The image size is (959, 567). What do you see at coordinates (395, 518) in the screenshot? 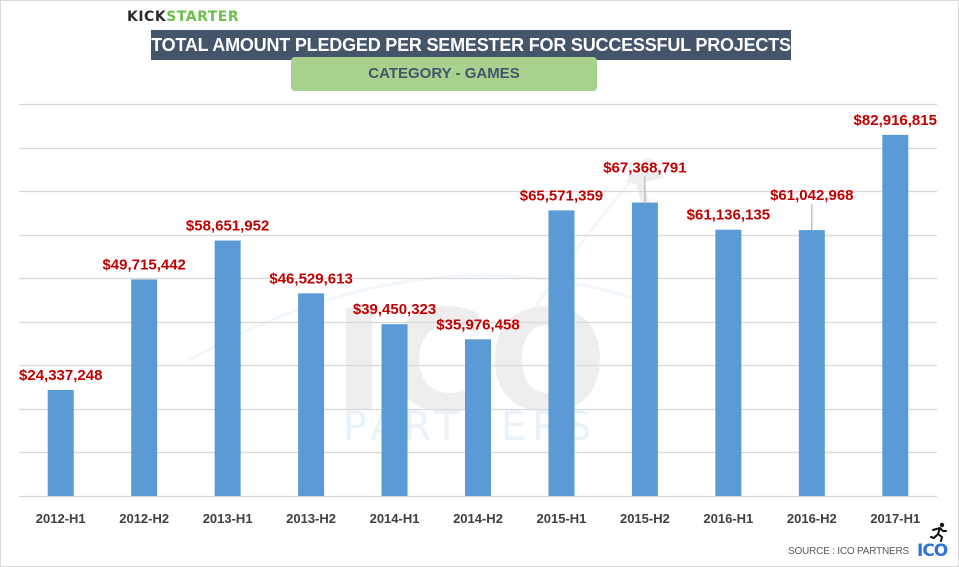
I see `x-tick-label: 2014-H1` at bounding box center [395, 518].